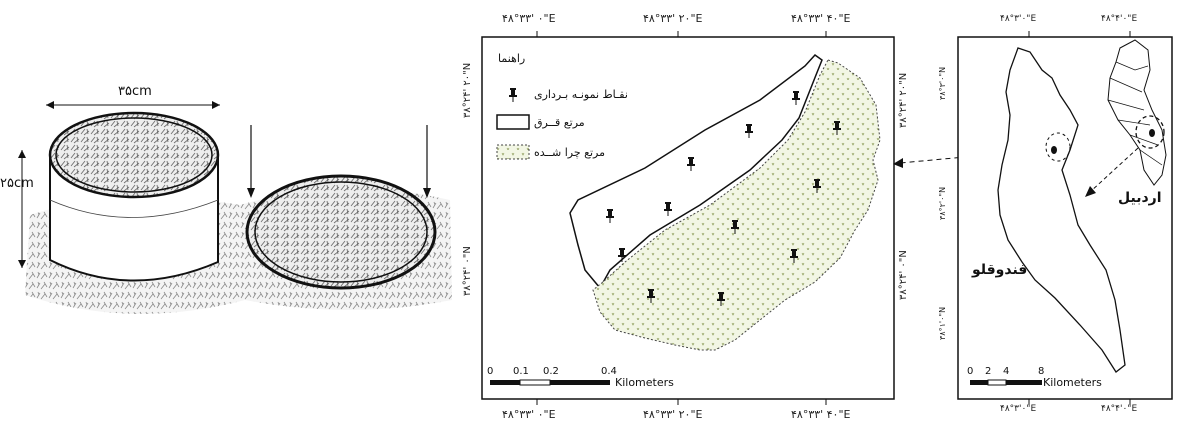 The width and height of the screenshot is (1177, 423). I want to click on locator-left-coord-1: ۳۸°۲'۰"N, so click(942, 203).